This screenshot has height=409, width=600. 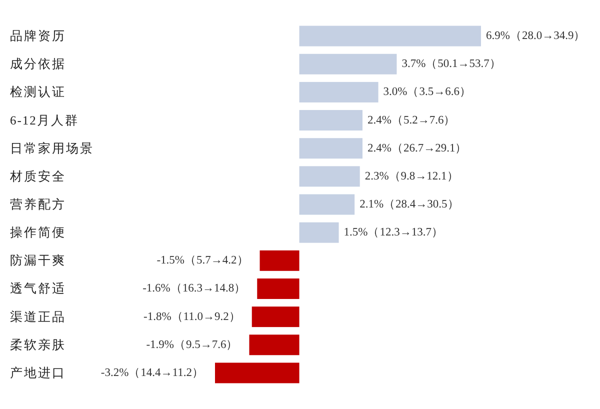 What do you see at coordinates (452, 64) in the screenshot?
I see `data-label: 3.7%（50.1→53.7）` at bounding box center [452, 64].